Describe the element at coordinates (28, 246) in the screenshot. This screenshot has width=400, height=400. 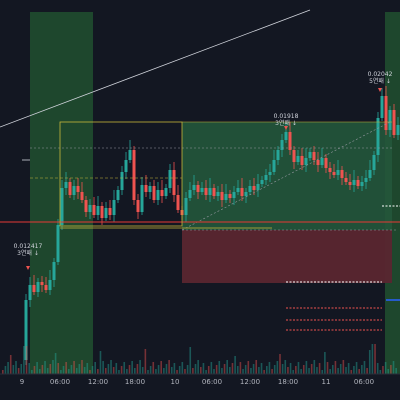
I see `annotation-price: 0.012417` at that location.